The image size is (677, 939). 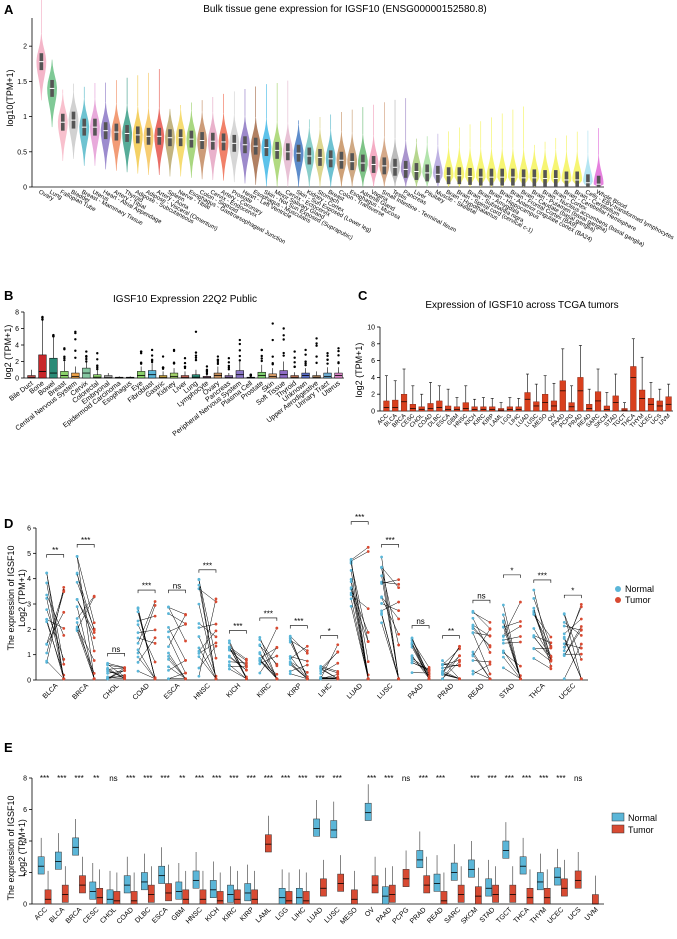 I want to click on panel-a-box, so click(x=566, y=179).